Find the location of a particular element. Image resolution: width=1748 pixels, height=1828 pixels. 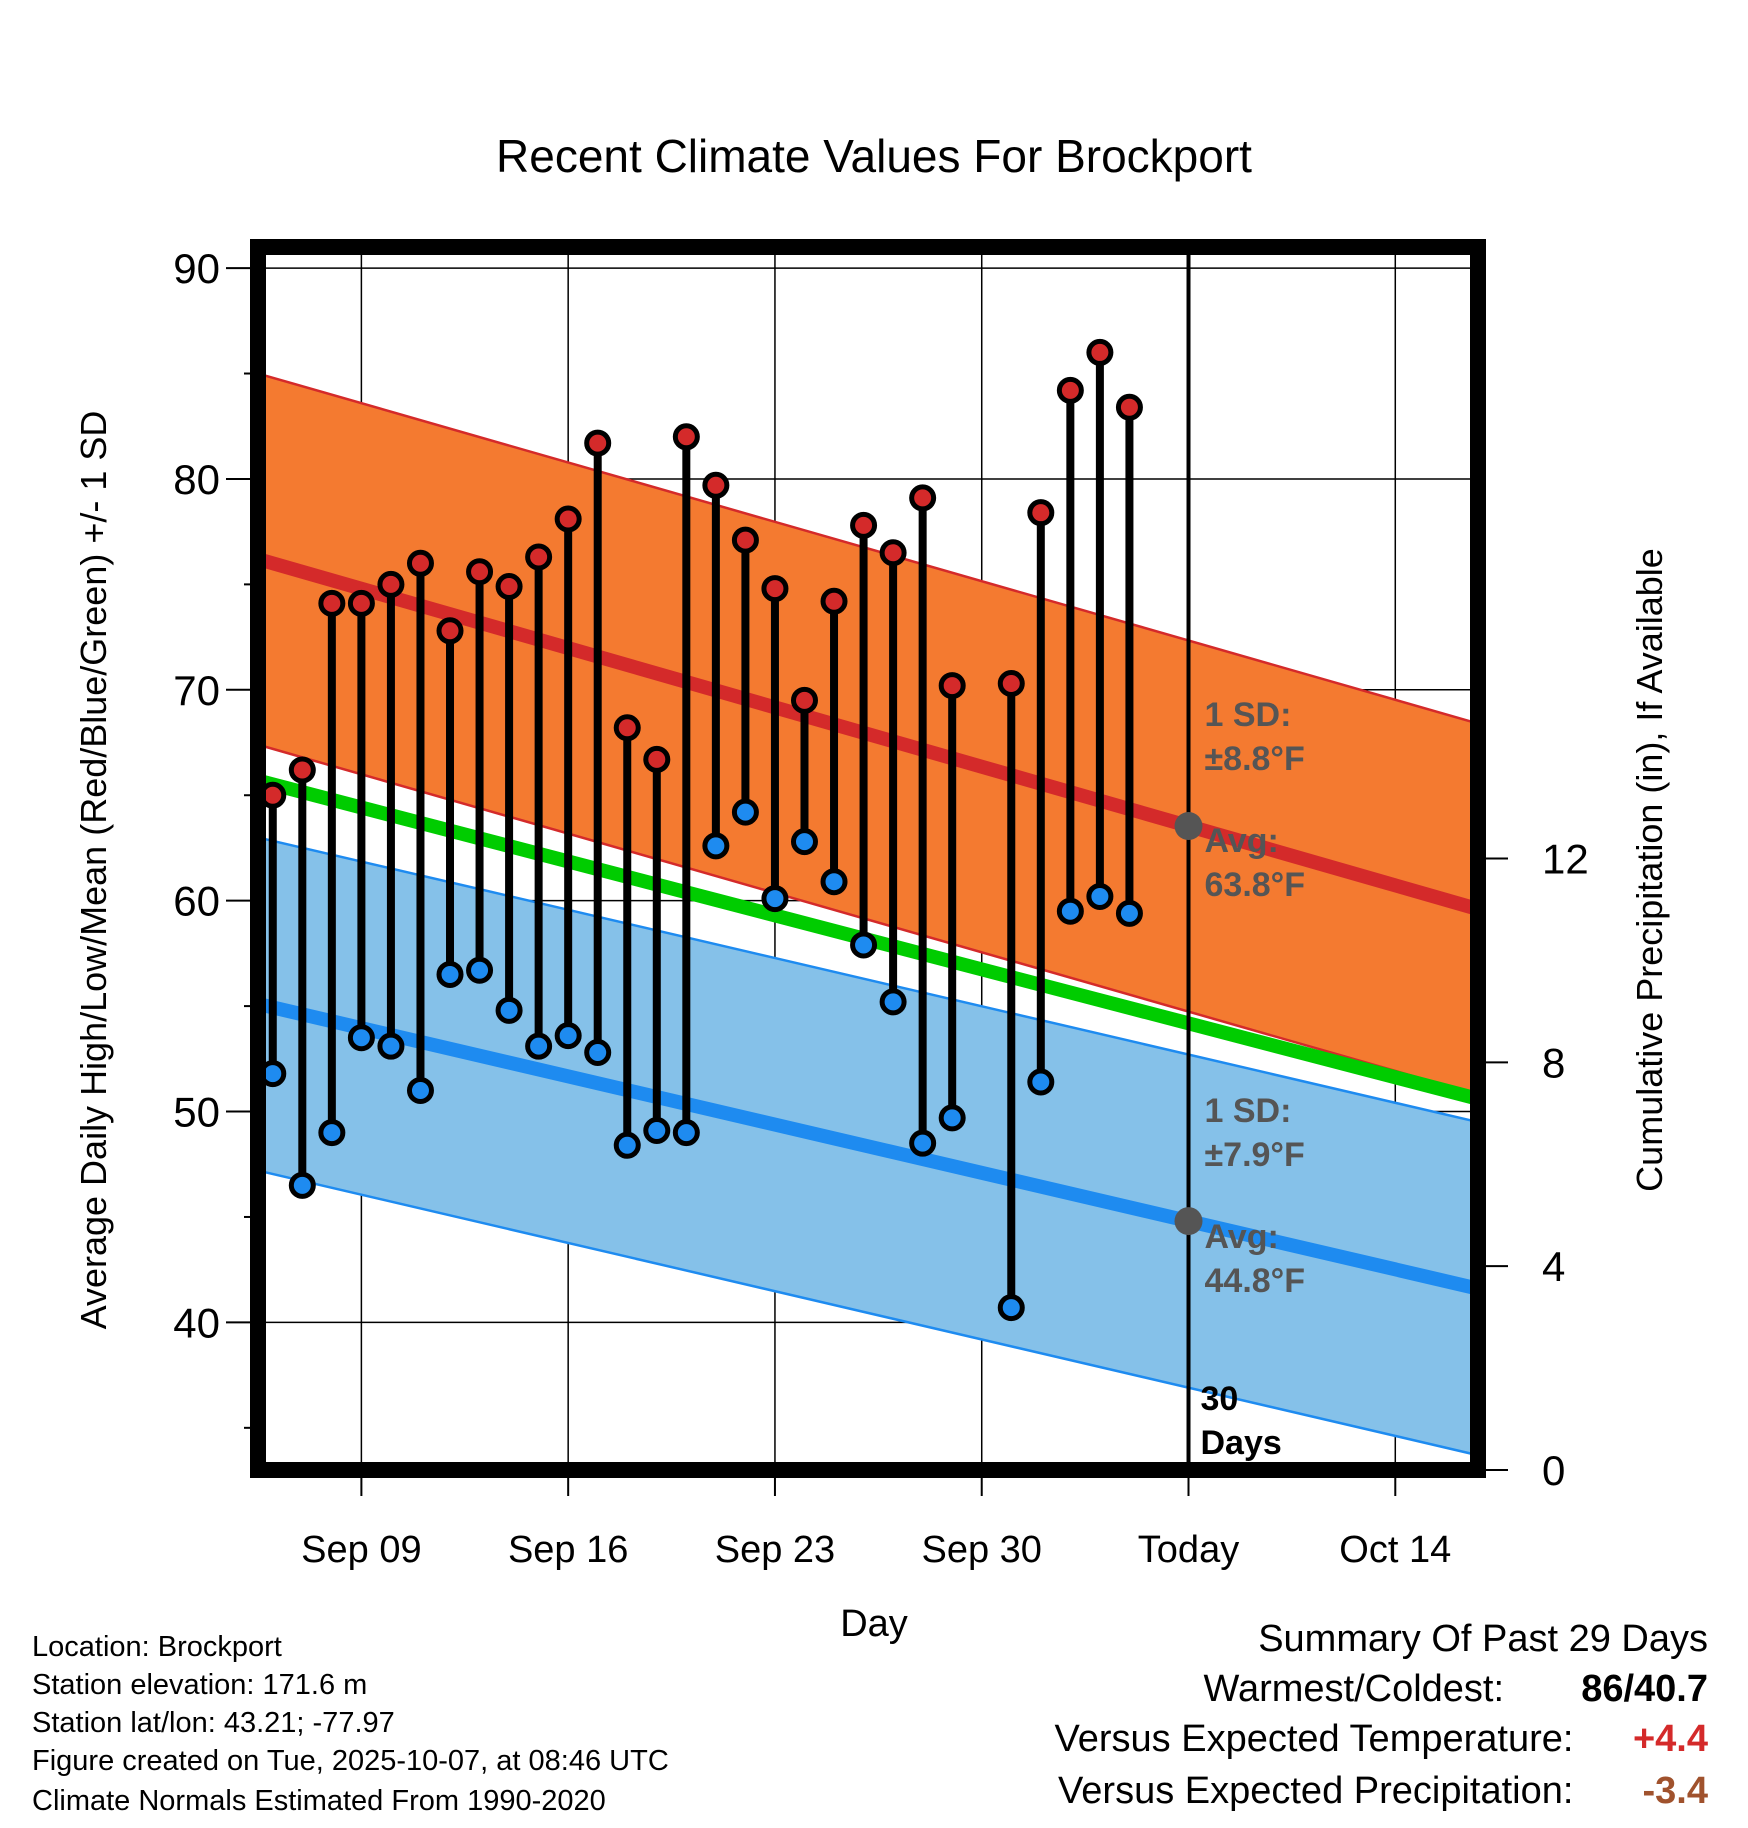

high-avg-value: 63.8°F is located at coordinates (1255, 885).